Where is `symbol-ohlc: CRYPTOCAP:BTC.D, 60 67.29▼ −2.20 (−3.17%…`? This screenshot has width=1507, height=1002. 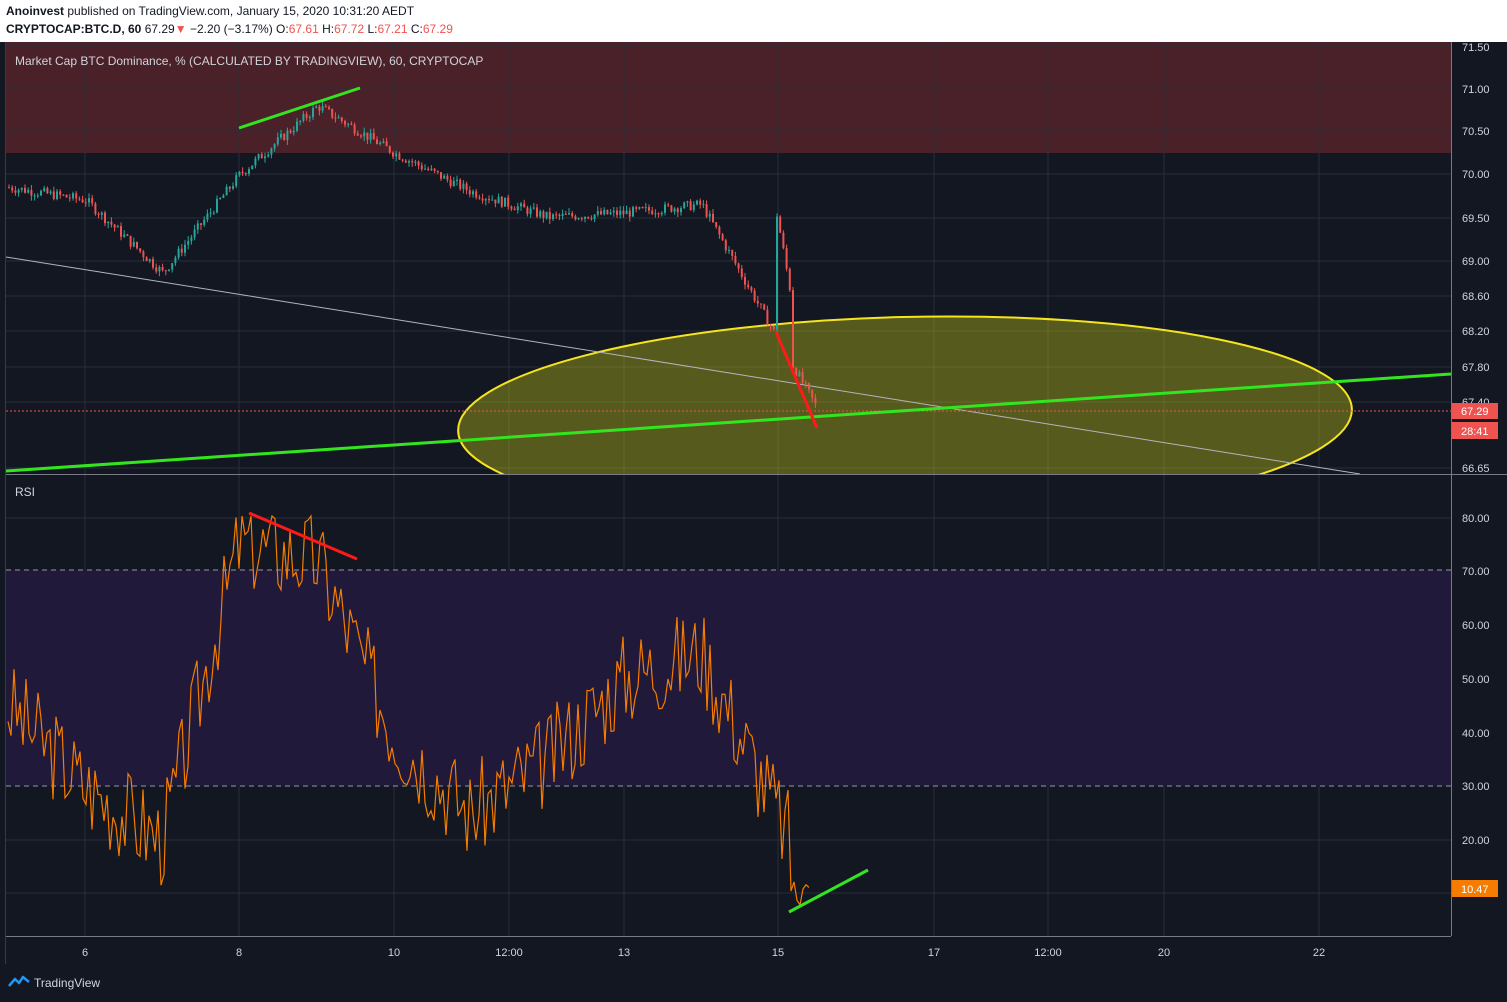
symbol-ohlc: CRYPTOCAP:BTC.D, 60 67.29▼ −2.20 (−3.17%… is located at coordinates (229, 29).